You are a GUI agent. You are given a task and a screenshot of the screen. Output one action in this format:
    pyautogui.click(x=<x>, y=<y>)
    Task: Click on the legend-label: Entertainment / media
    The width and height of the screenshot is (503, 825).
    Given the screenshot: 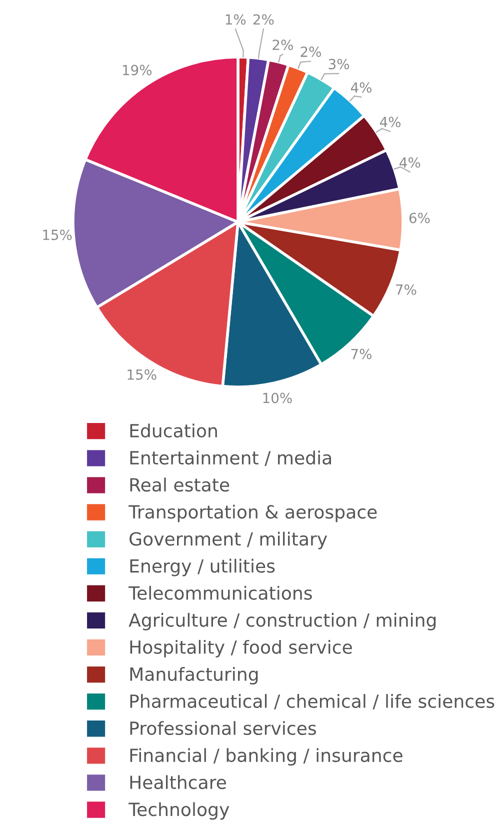 What is the action you would take?
    pyautogui.click(x=231, y=458)
    